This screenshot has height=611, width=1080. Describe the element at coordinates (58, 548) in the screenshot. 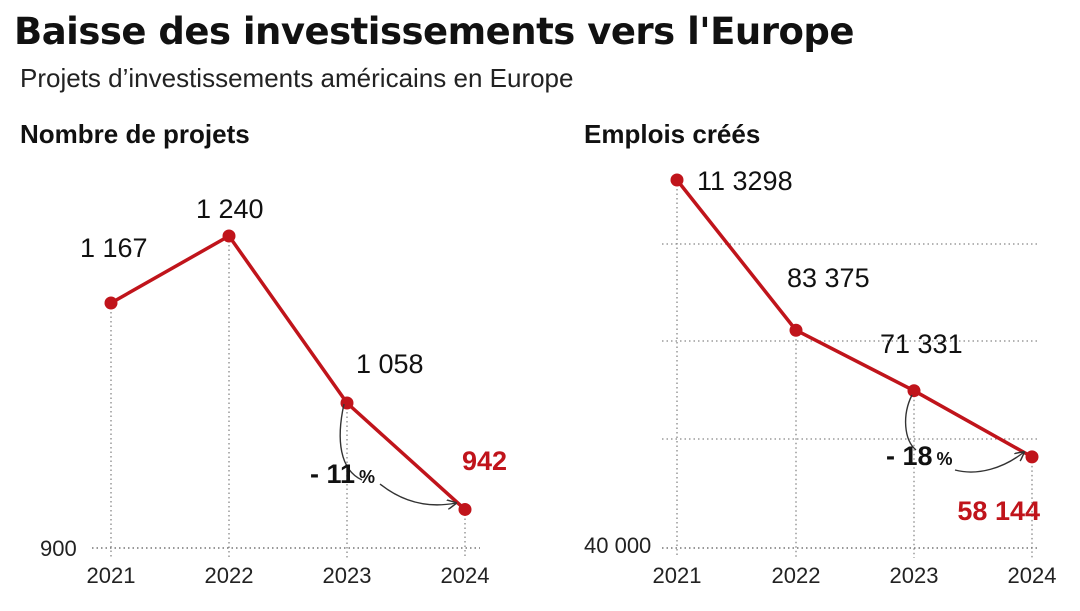

I see `y-tick-label-projects: 900` at that location.